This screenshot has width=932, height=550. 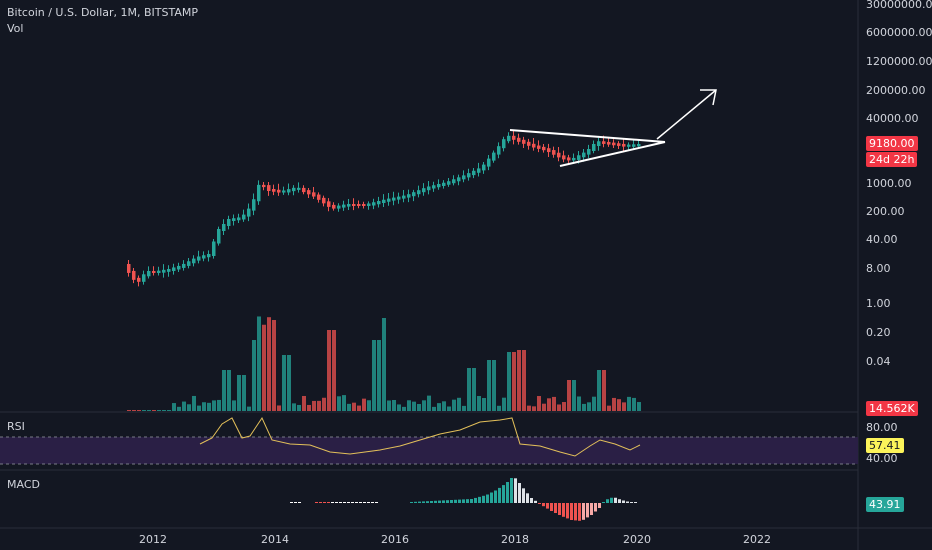 I want to click on trendline-drawings, so click(x=613, y=128).